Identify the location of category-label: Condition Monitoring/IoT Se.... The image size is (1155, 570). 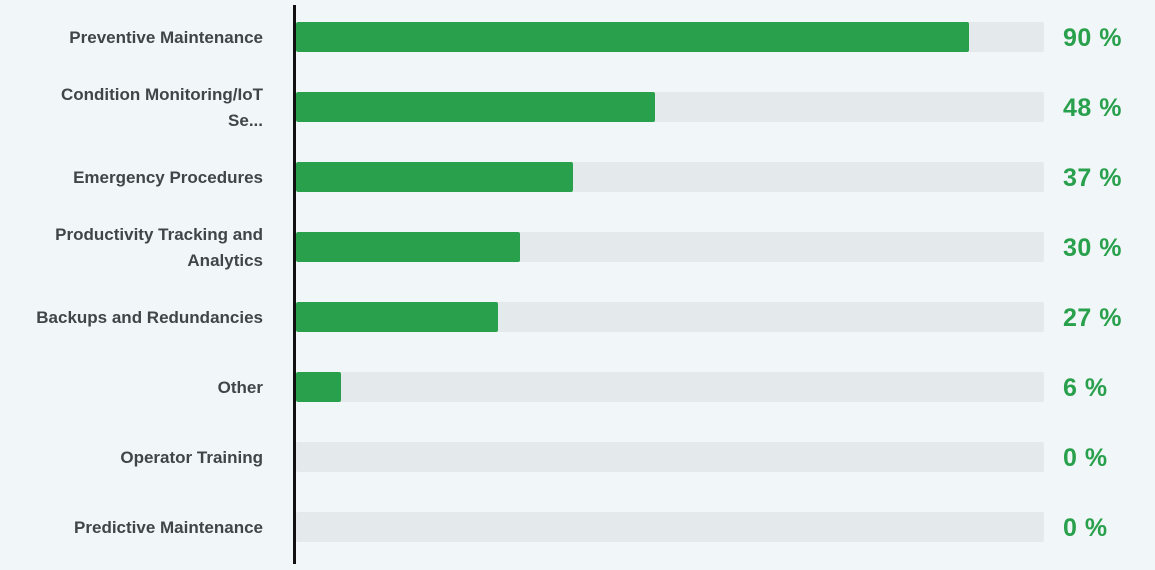
(161, 107).